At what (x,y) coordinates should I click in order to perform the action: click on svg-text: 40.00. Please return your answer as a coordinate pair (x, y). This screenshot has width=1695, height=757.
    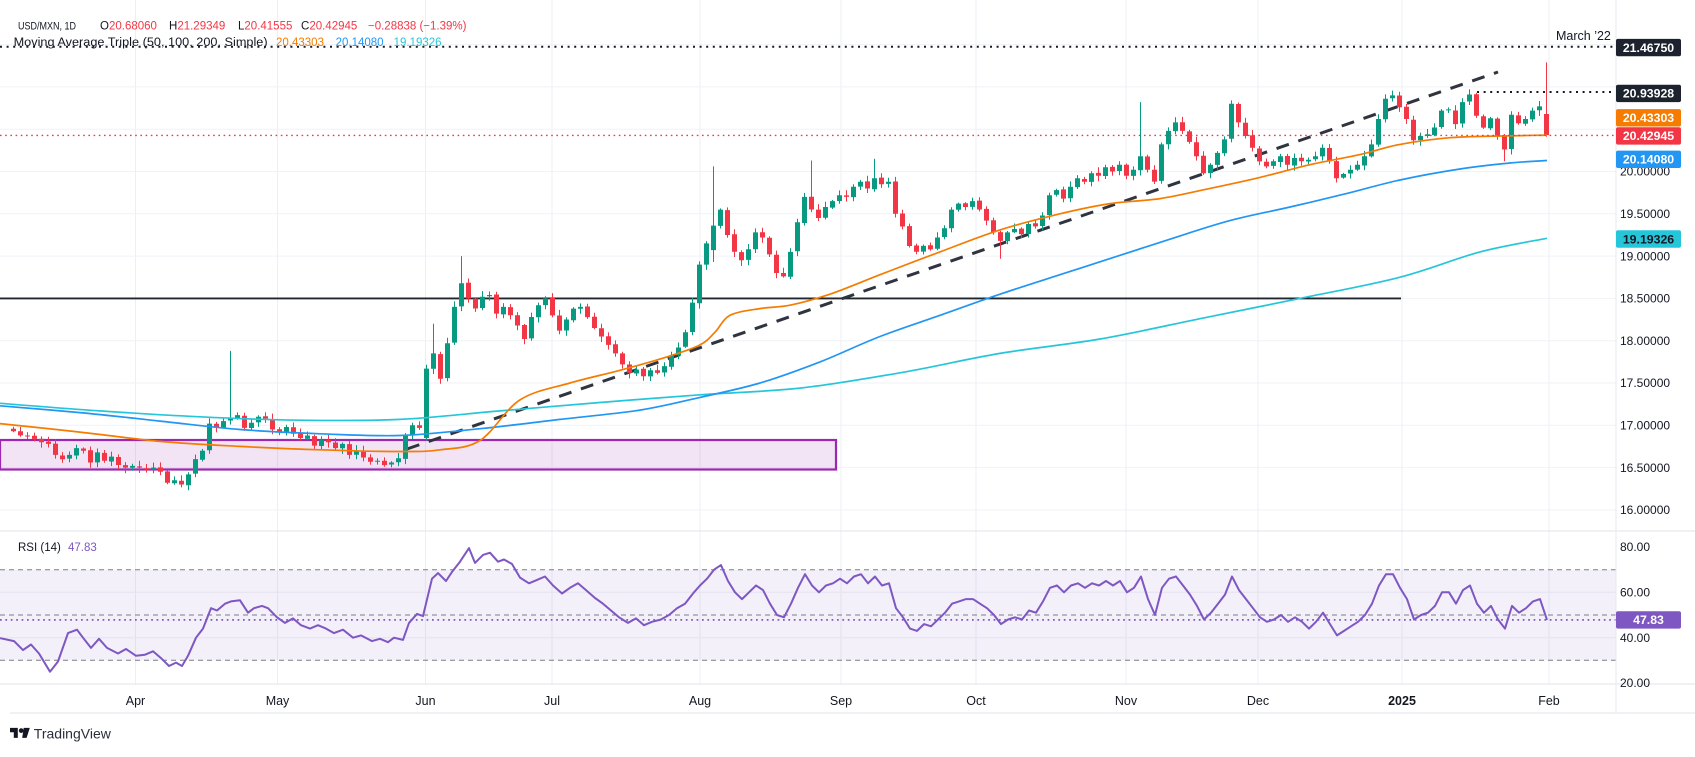
    Looking at the image, I should click on (1635, 638).